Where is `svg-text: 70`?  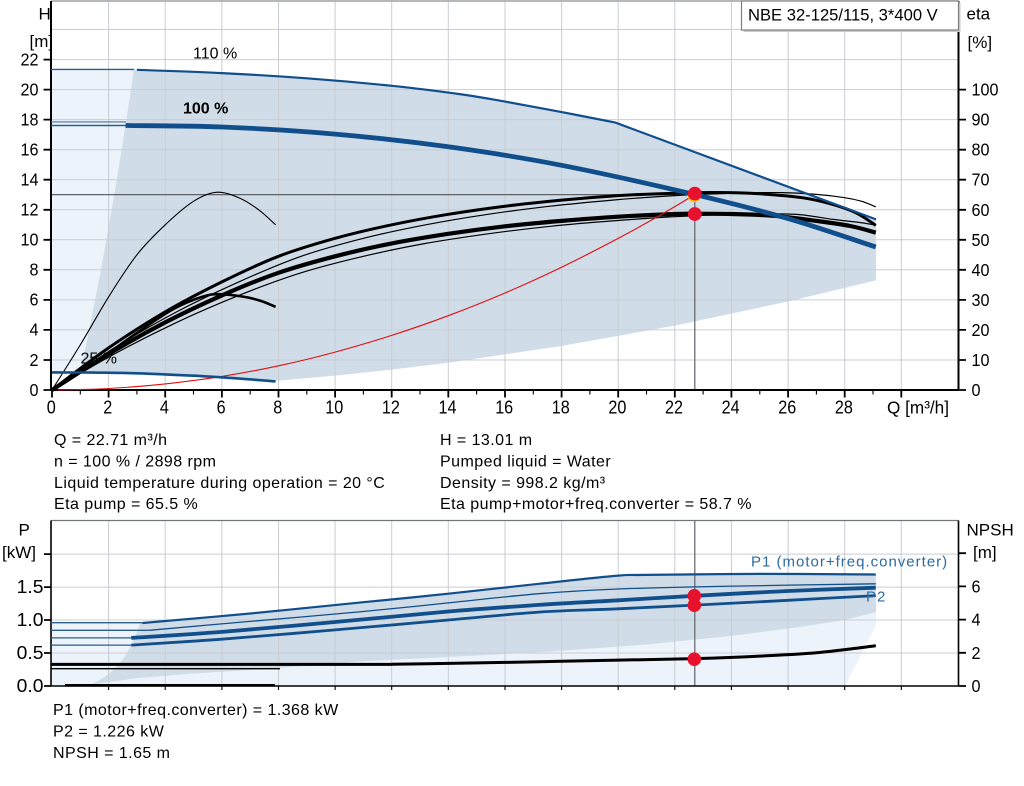 svg-text: 70 is located at coordinates (981, 180).